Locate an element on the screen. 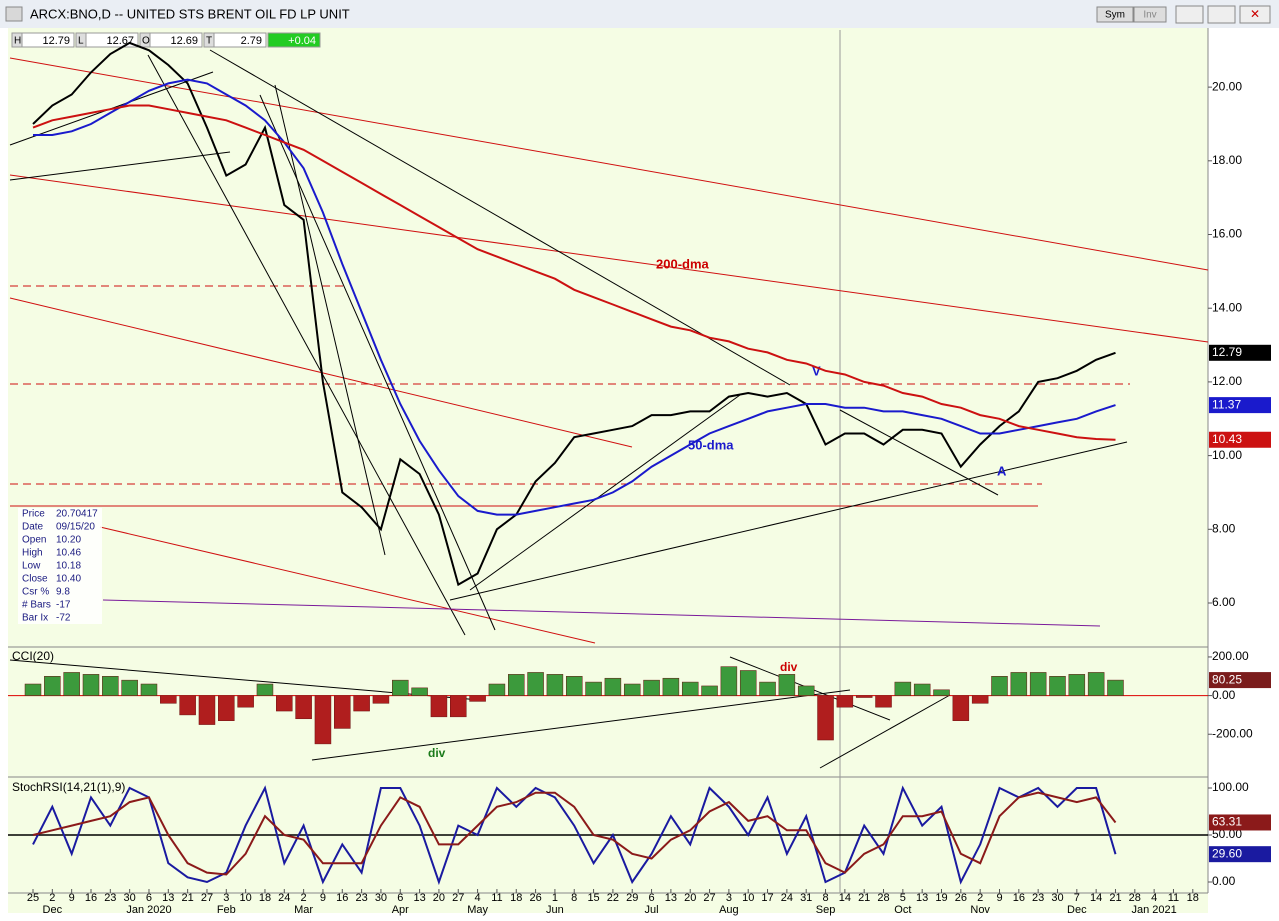 The image size is (1279, 921). sym-button is located at coordinates (1115, 14).